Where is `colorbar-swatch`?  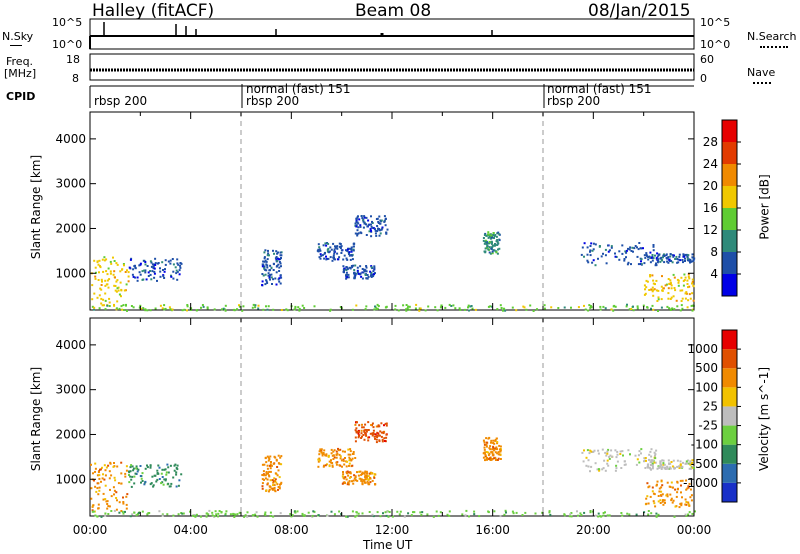
colorbar-swatch is located at coordinates (729, 175).